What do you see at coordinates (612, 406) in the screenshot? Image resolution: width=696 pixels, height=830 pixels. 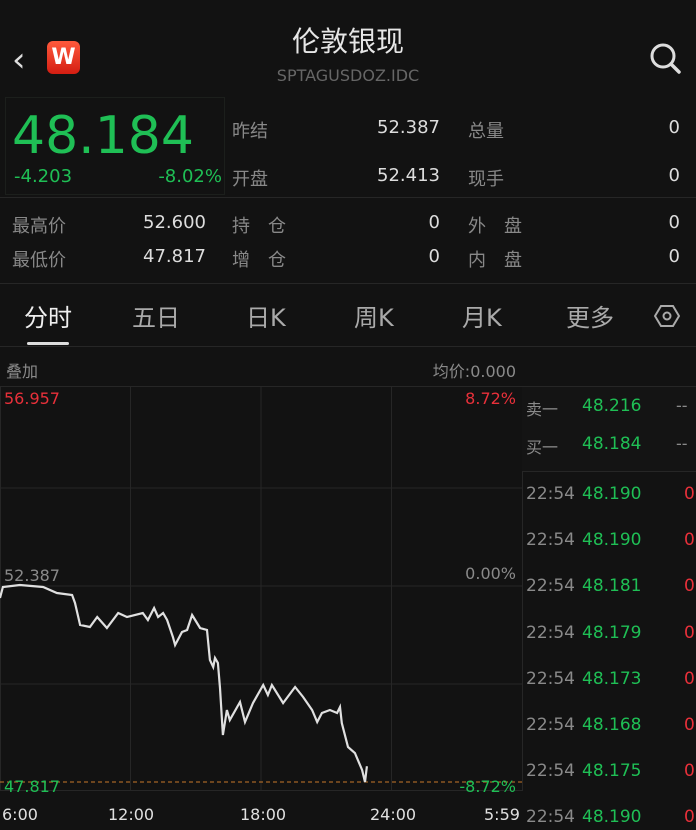 I see `orderbook-price: 48.216` at bounding box center [612, 406].